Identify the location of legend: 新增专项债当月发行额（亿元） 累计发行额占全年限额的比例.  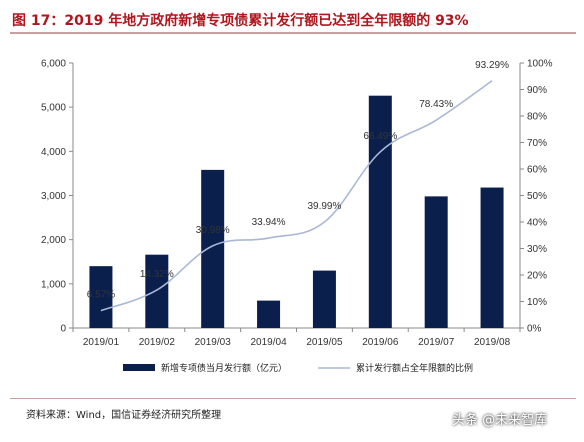
(298, 368).